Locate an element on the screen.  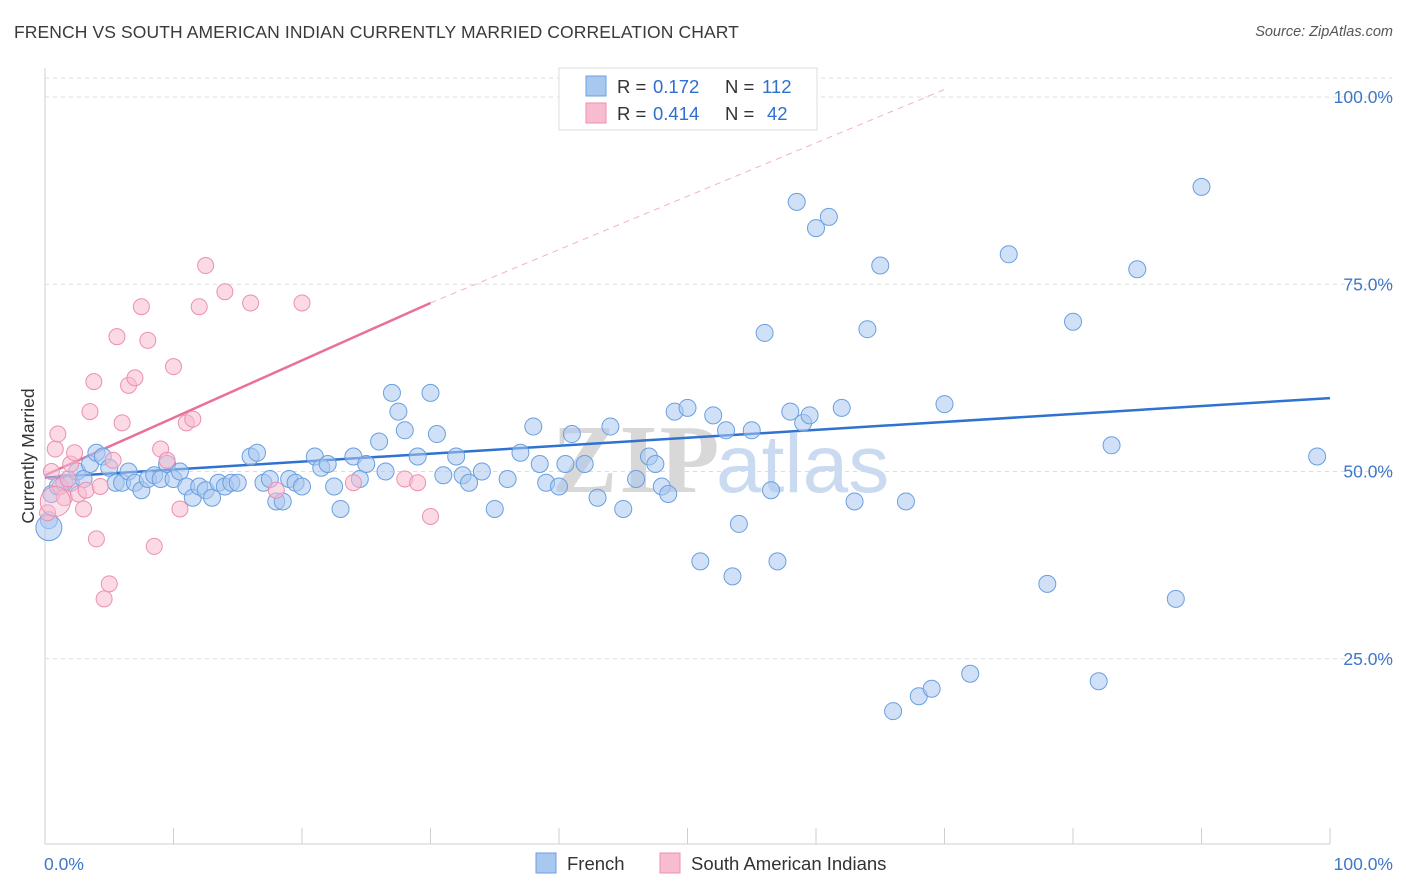
watermark-atlas: atlas is located at coordinates (802, 464).